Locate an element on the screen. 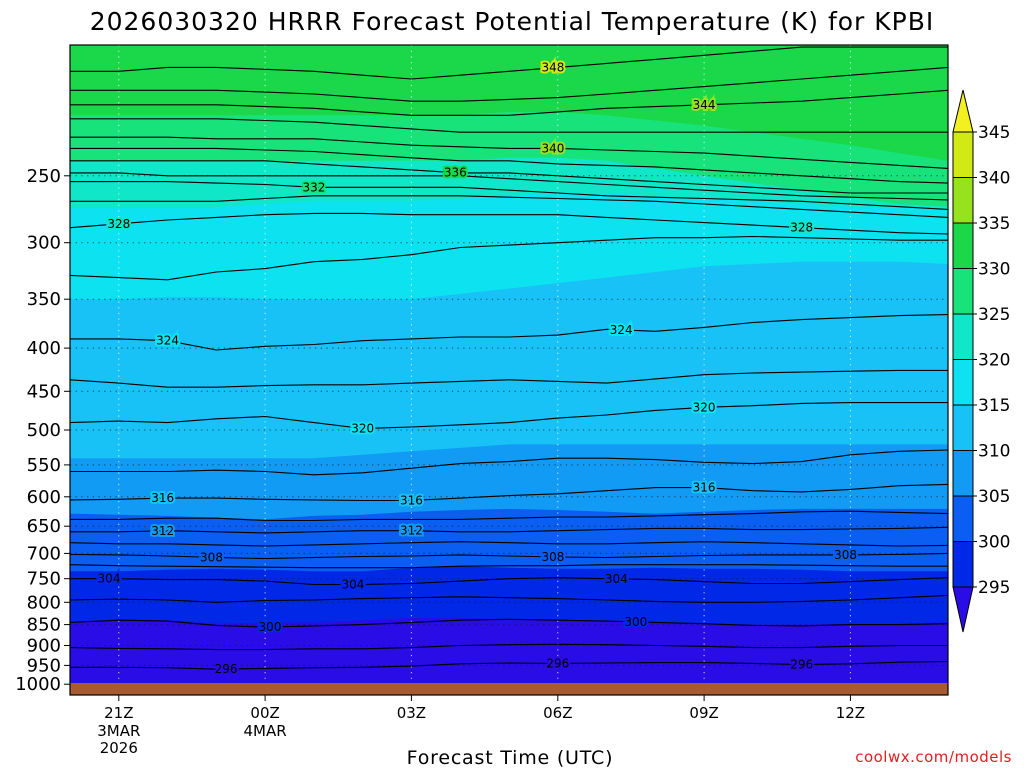 The width and height of the screenshot is (1024, 768). x-tick-label-21Z: 21Z is located at coordinates (118, 713).